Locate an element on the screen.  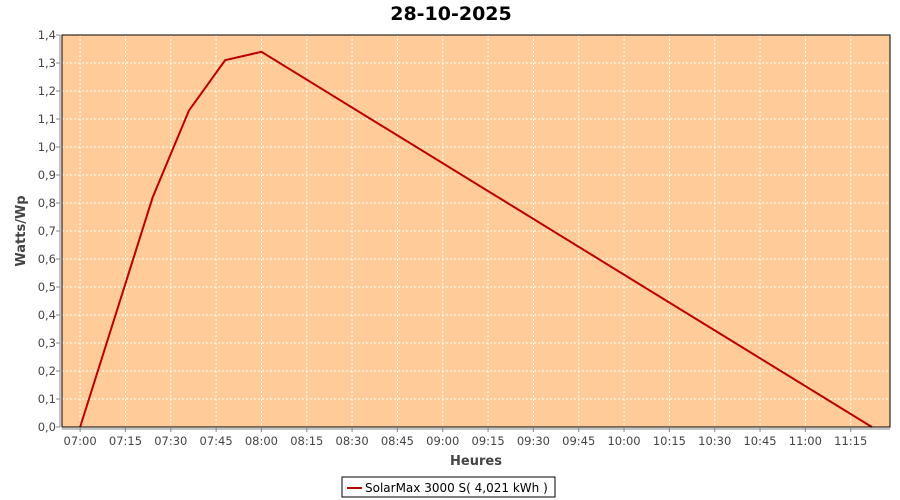
x-tick-label: 09:00 is located at coordinates (442, 441).